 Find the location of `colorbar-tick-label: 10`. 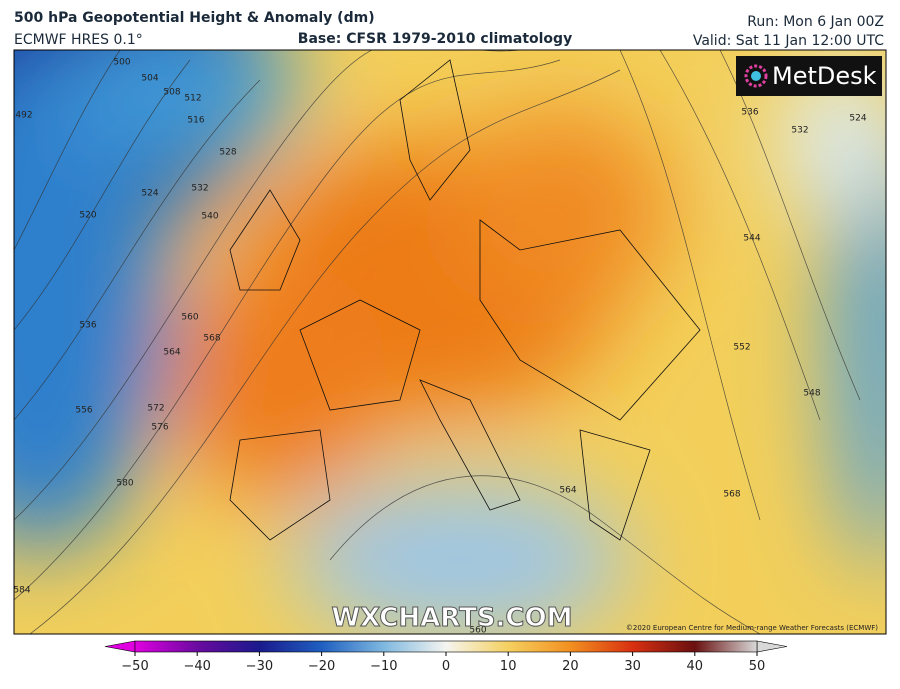

colorbar-tick-label: 10 is located at coordinates (508, 666).